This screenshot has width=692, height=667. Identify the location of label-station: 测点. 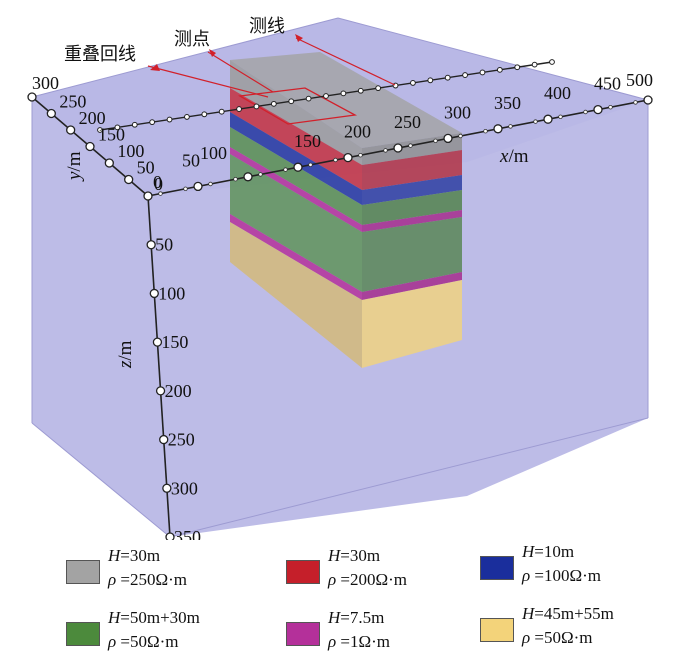
(192, 39).